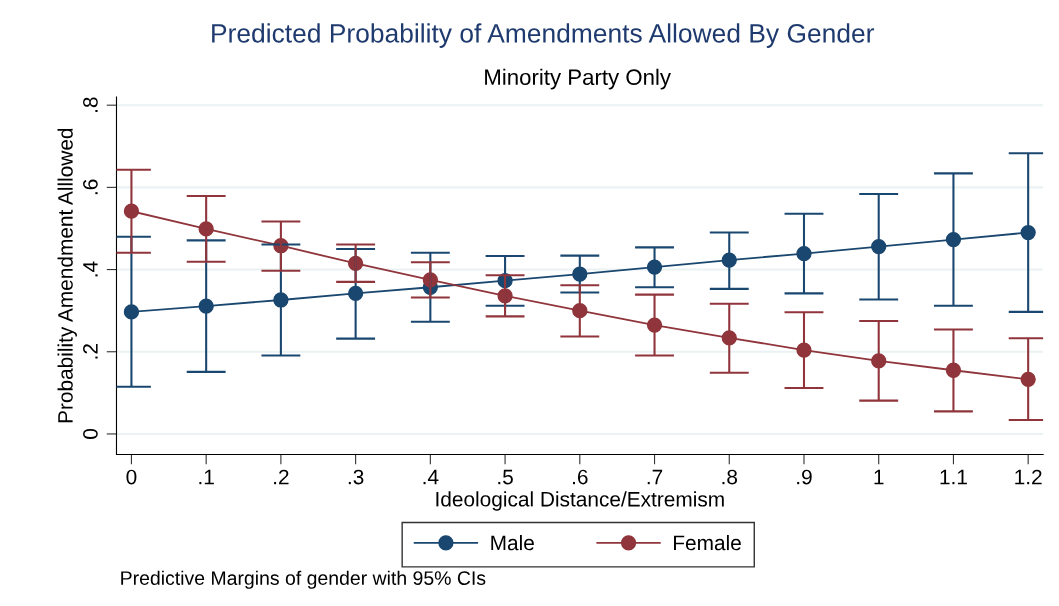 This screenshot has width=1059, height=606. What do you see at coordinates (90, 187) in the screenshot?
I see `y-tick-label: .6` at bounding box center [90, 187].